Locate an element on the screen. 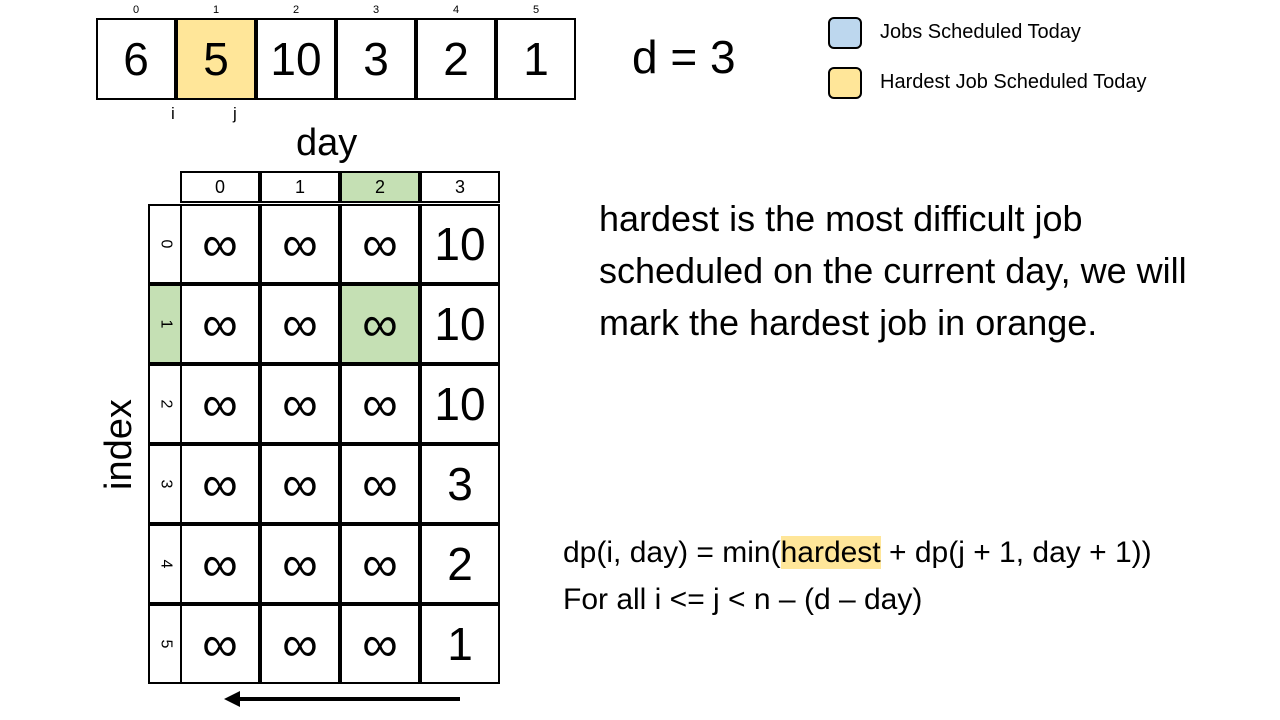 The image size is (1280, 720). index-row-header: 4 is located at coordinates (165, 564).